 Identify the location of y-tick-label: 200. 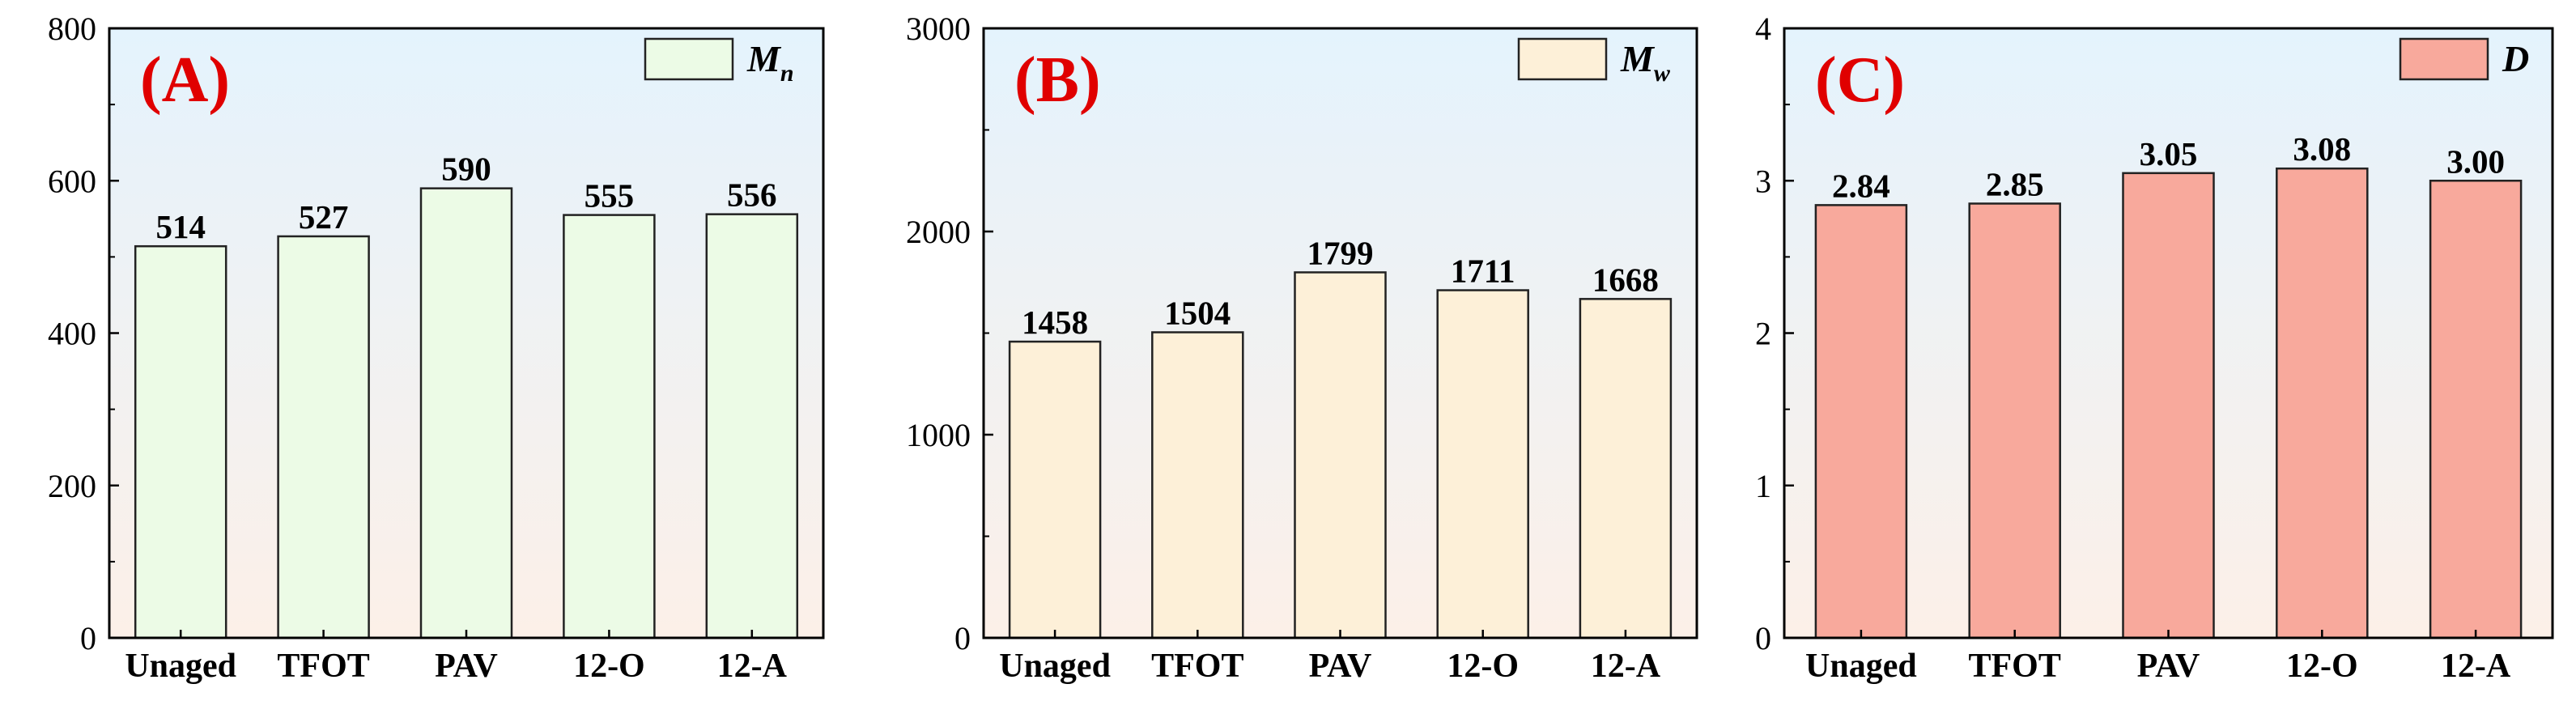
(72, 486).